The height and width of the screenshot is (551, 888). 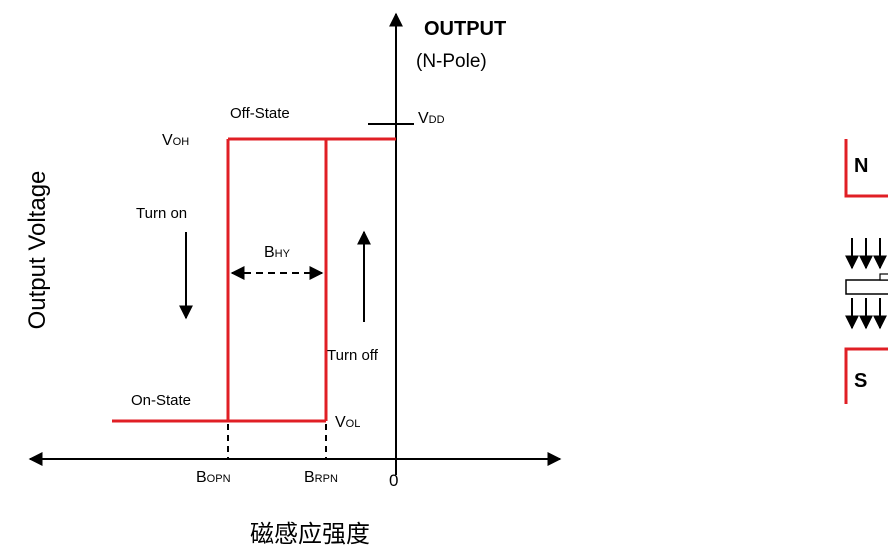 What do you see at coordinates (393, 480) in the screenshot?
I see `zero-label: 0` at bounding box center [393, 480].